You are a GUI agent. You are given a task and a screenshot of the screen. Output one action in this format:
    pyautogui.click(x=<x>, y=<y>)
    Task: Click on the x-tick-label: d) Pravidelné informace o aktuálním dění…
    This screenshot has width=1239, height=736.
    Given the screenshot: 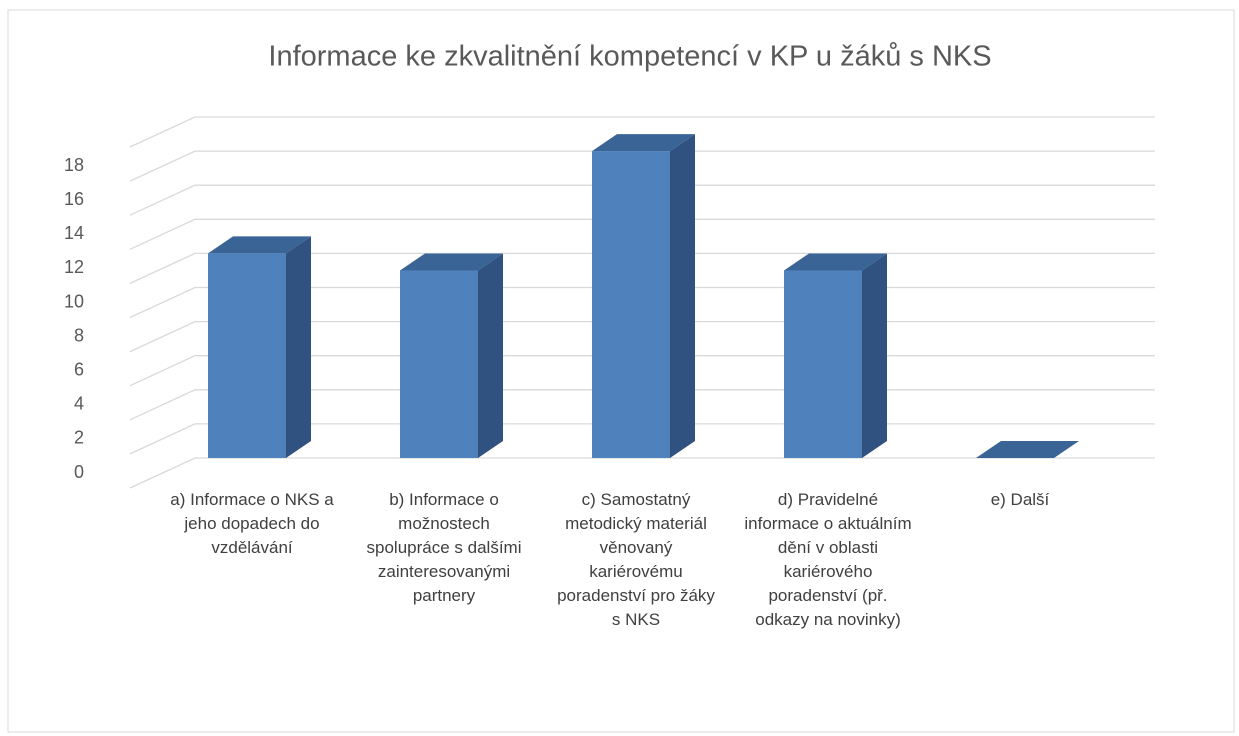 What is the action you would take?
    pyautogui.click(x=828, y=559)
    